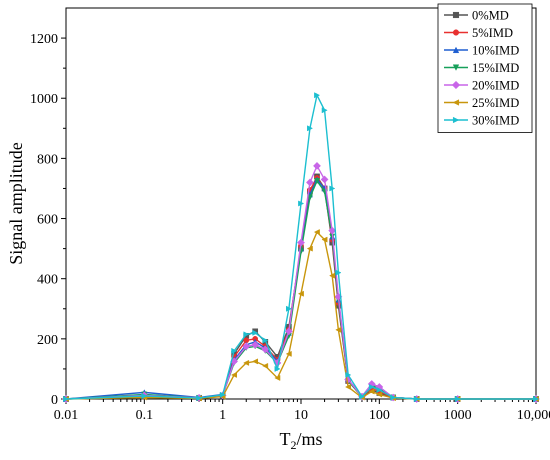  What do you see at coordinates (533, 415) in the screenshot?
I see `x-tick-label: 10,000` at bounding box center [533, 415].